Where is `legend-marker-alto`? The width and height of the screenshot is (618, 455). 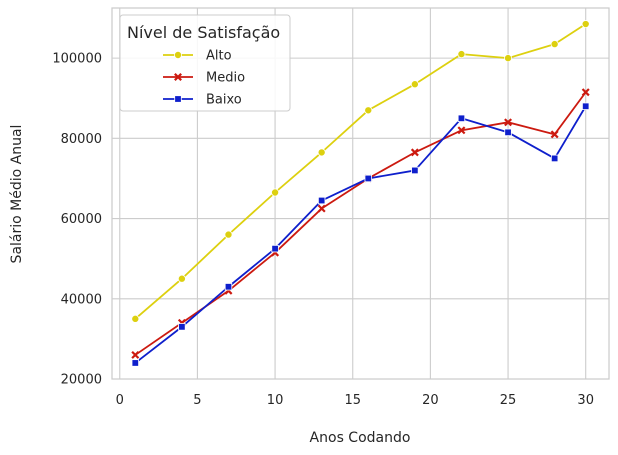 legend-marker-alto is located at coordinates (177, 55).